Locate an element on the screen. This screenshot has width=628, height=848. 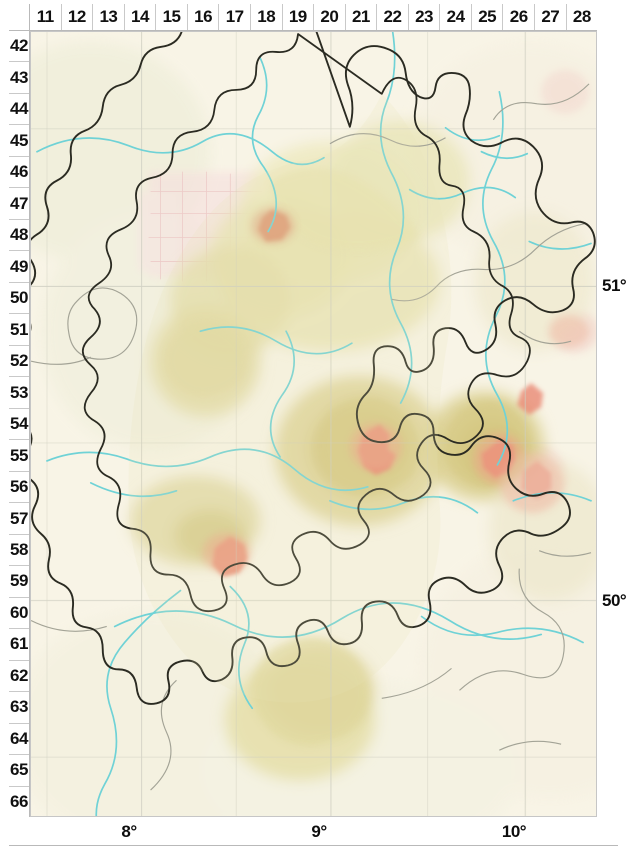
column-header-11: 11 is located at coordinates (46, 17).